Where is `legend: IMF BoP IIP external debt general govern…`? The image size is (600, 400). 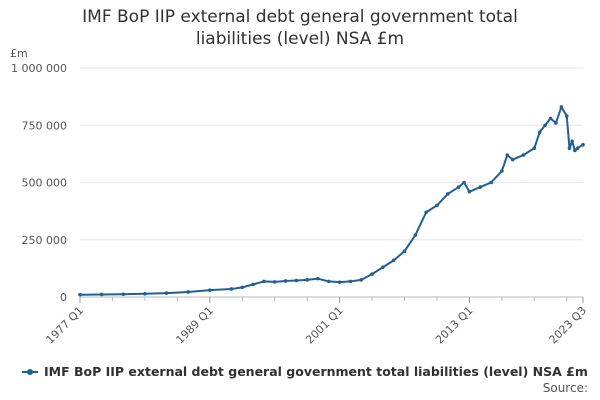 legend: IMF BoP IIP external debt general govern… is located at coordinates (305, 371).